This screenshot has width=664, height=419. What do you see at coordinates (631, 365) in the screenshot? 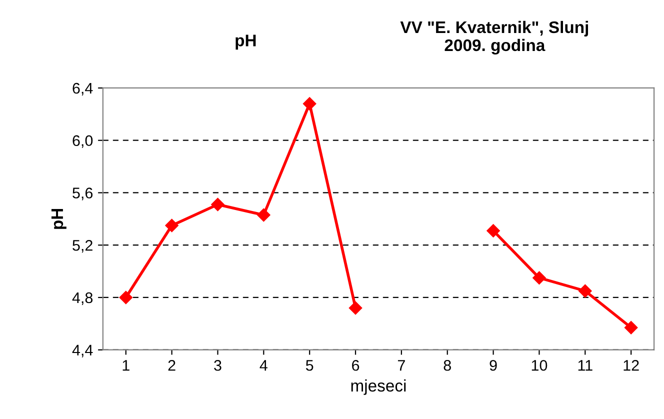
I see `x-tick-label: 12` at bounding box center [631, 365].